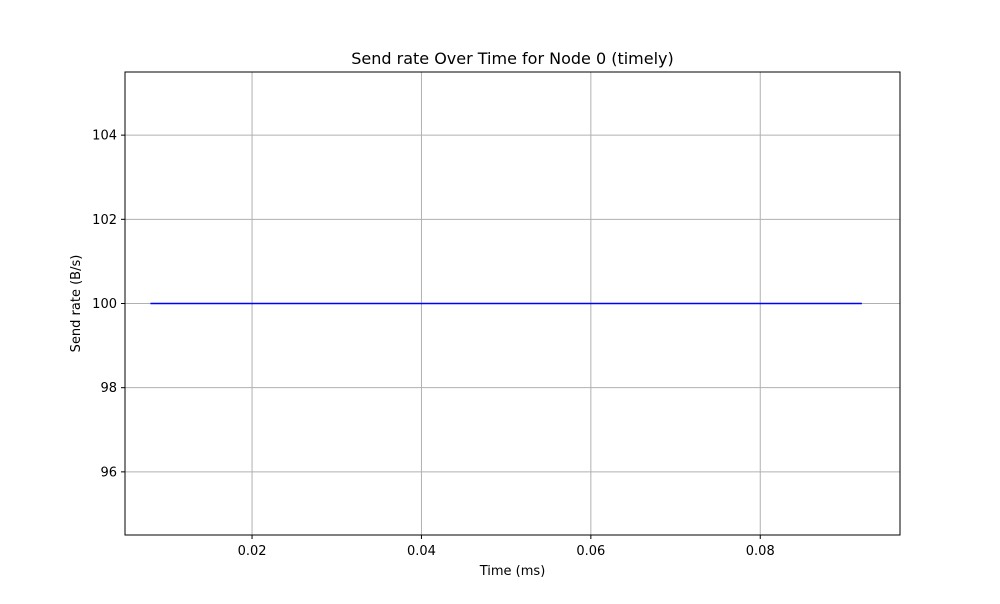 This screenshot has width=1000, height=604. Describe the element at coordinates (512, 571) in the screenshot. I see `x-axis-label: Time (ms)` at that location.